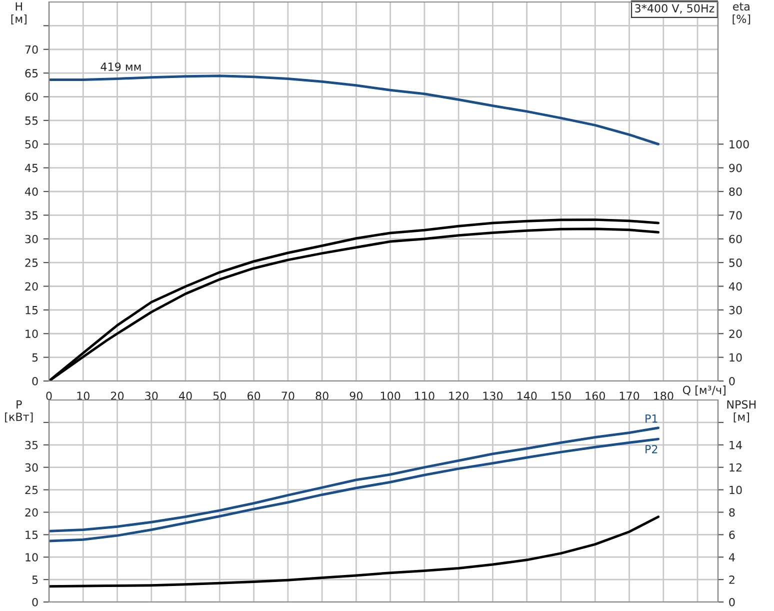 The image size is (774, 611). What do you see at coordinates (31, 120) in the screenshot?
I see `y-tick-label: 55` at bounding box center [31, 120].